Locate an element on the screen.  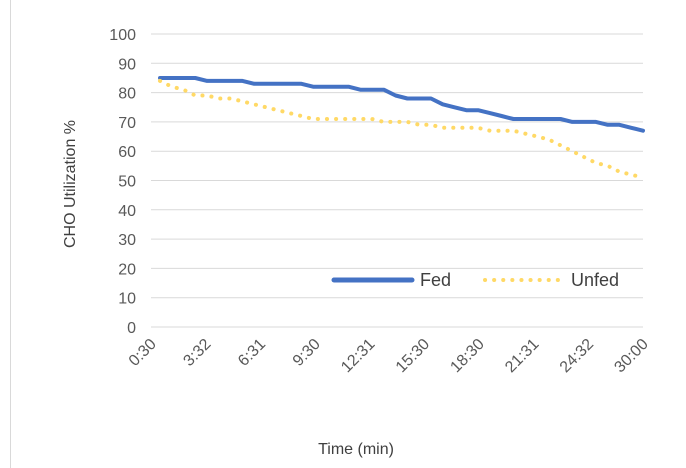
x-tick-label: 30:00 is located at coordinates (631, 356).